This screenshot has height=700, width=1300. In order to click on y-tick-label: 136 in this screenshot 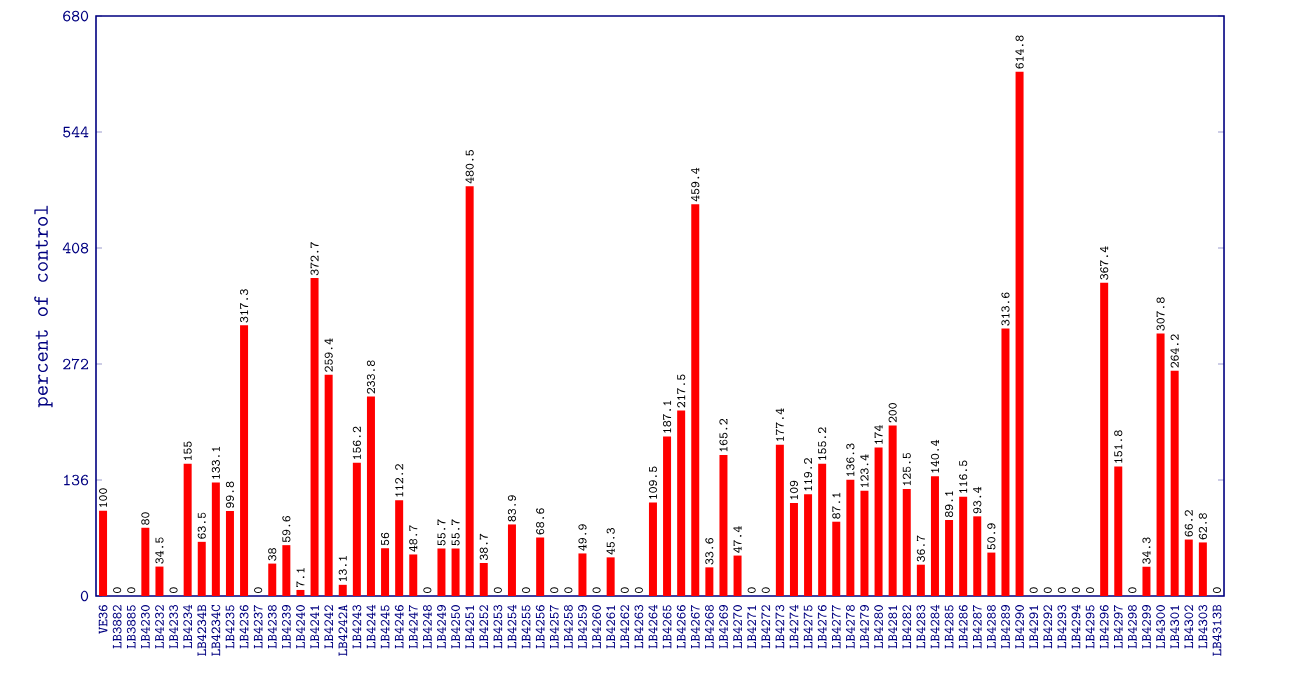, I will do `click(76, 480)`.